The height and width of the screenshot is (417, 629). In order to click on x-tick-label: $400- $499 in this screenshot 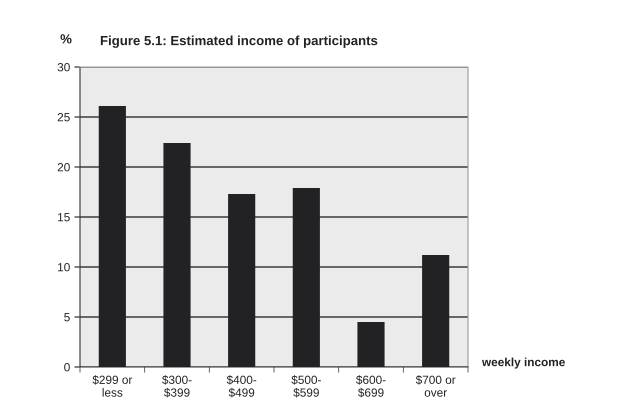, I will do `click(241, 386)`.